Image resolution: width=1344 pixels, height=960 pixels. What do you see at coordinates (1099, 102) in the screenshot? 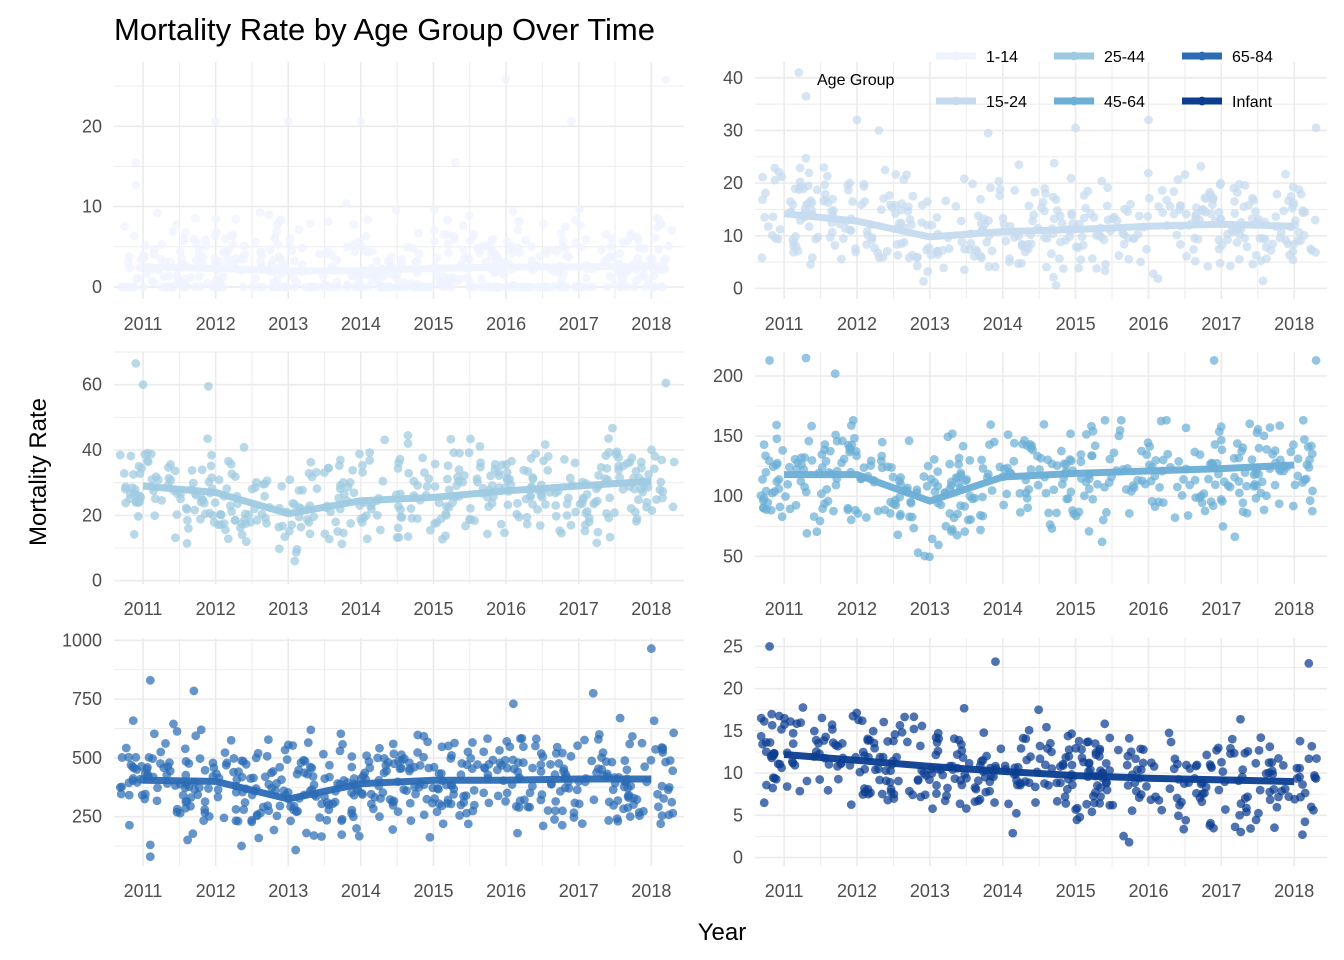
I see `legend-item: 45-64` at bounding box center [1099, 102].